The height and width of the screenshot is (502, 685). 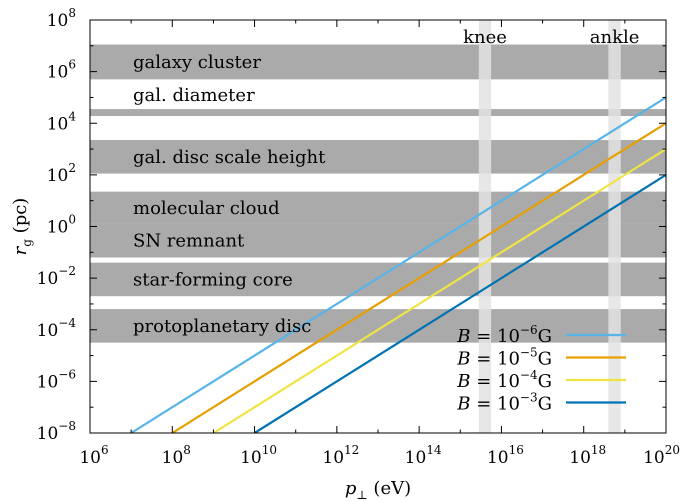 I want to click on y-axis-title: rg (pc), so click(x=22, y=227).